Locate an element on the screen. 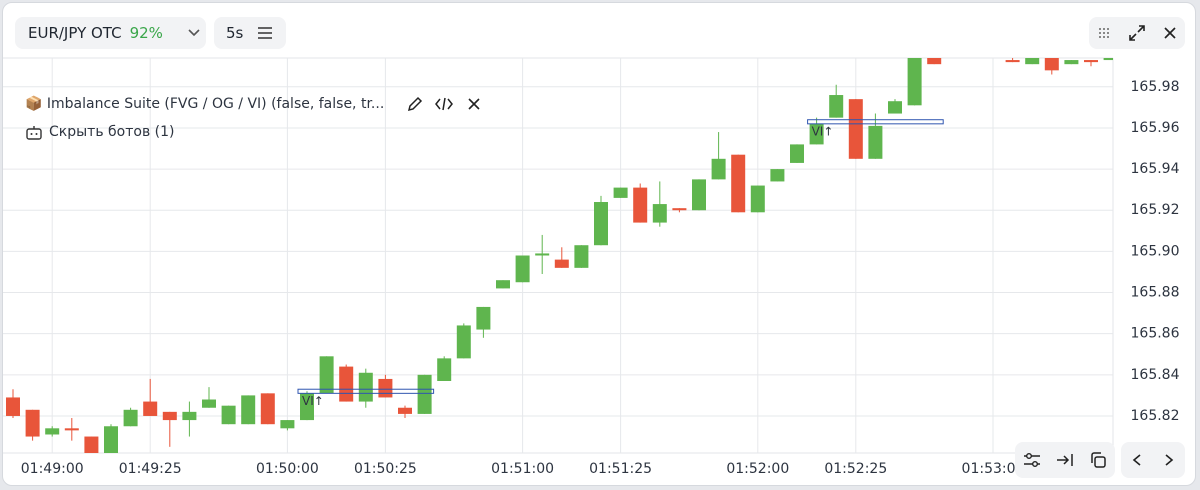 This screenshot has width=1200, height=490. code-button is located at coordinates (444, 104).